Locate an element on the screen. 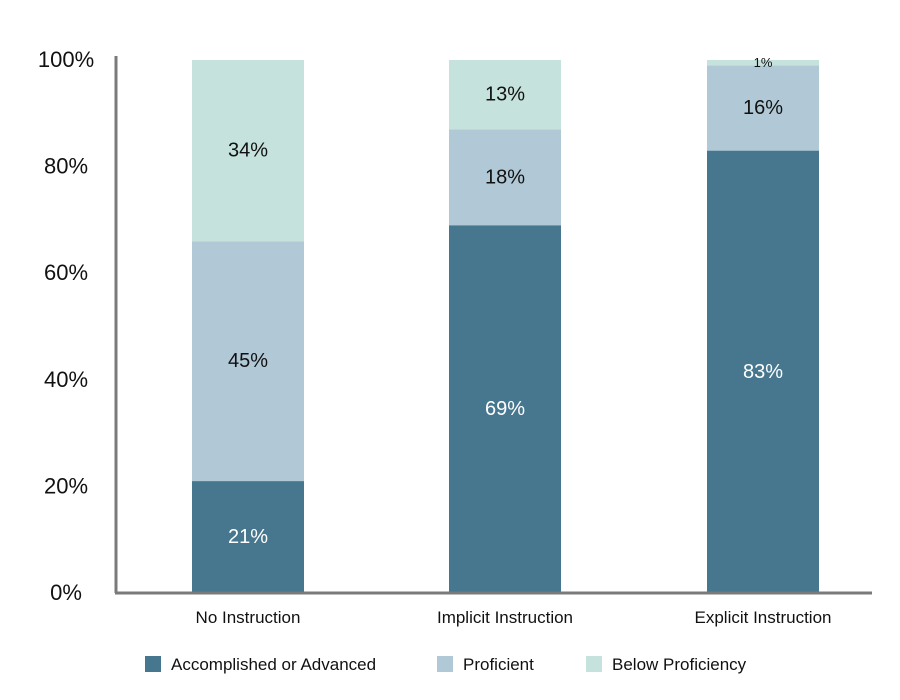  data-label: 21% is located at coordinates (248, 537).